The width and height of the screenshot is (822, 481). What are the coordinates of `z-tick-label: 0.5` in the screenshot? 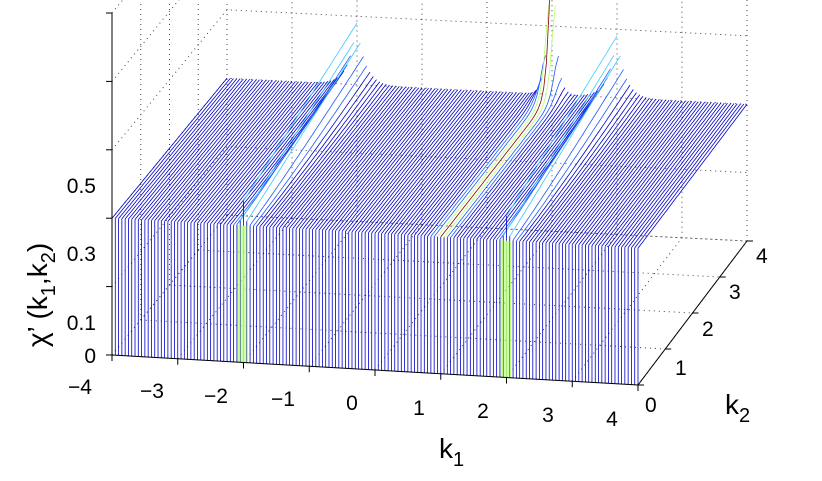 It's located at (81, 186).